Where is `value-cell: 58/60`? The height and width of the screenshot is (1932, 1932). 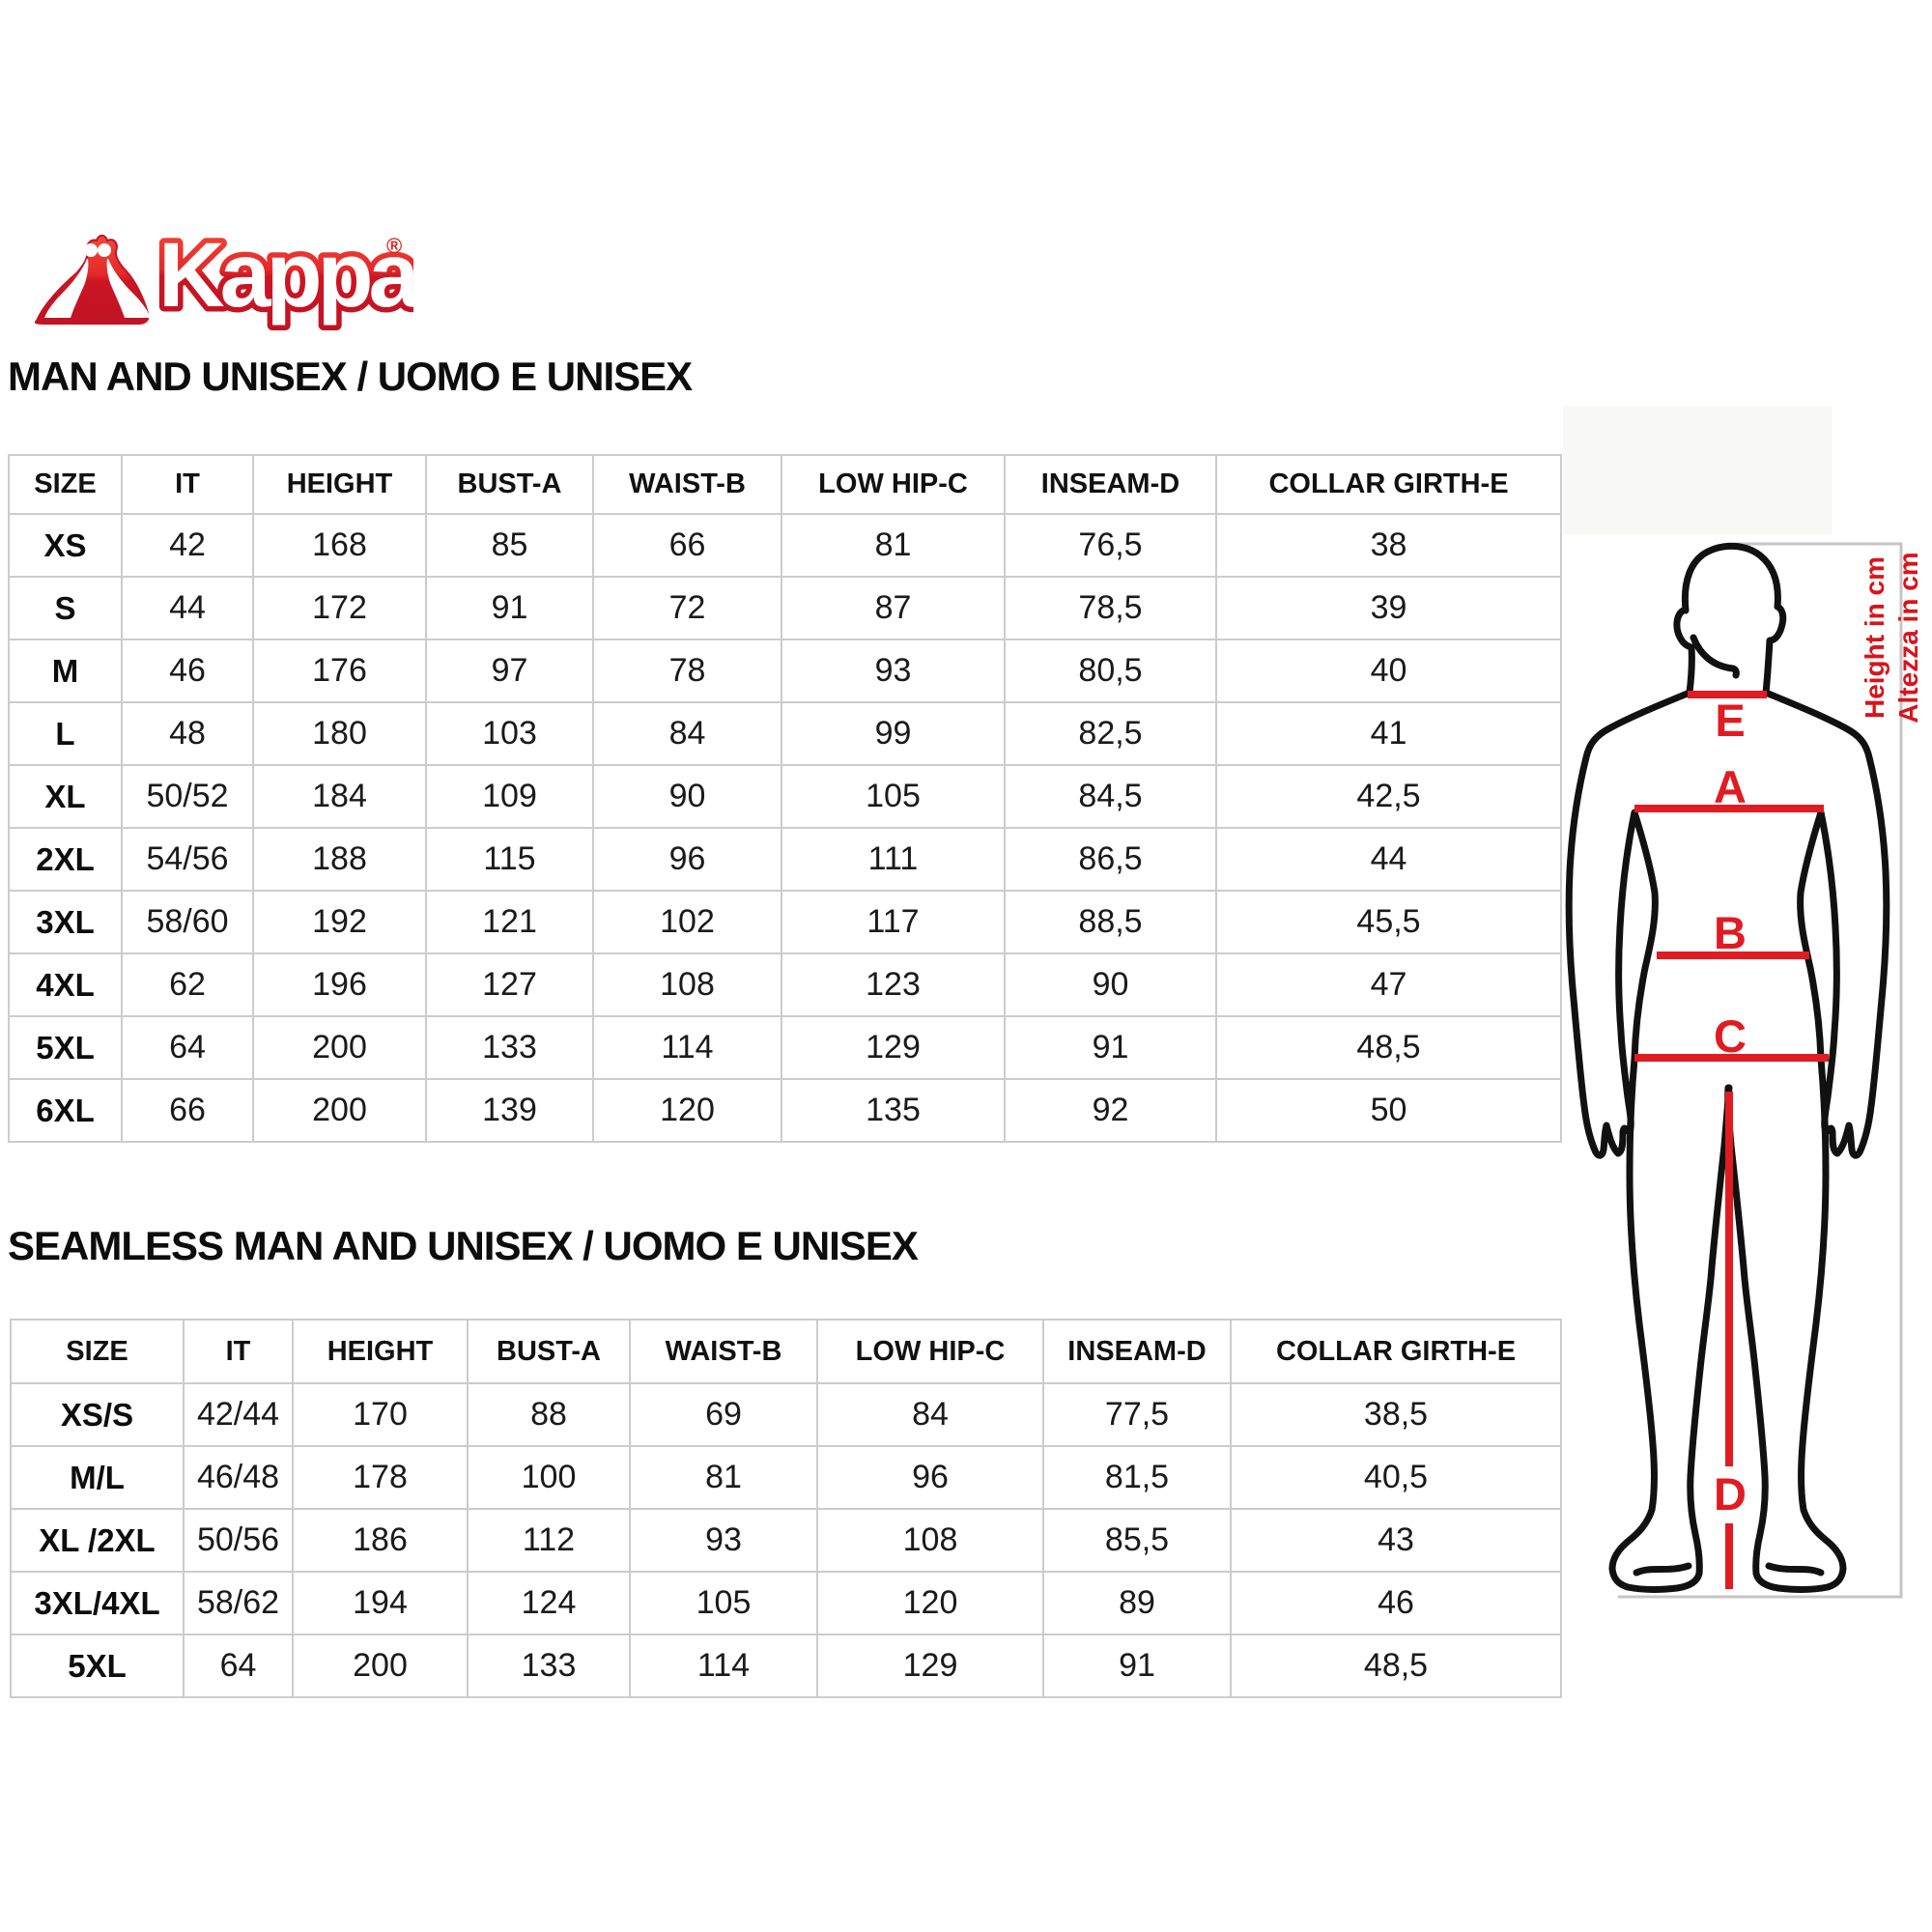 value-cell: 58/60 is located at coordinates (187, 922).